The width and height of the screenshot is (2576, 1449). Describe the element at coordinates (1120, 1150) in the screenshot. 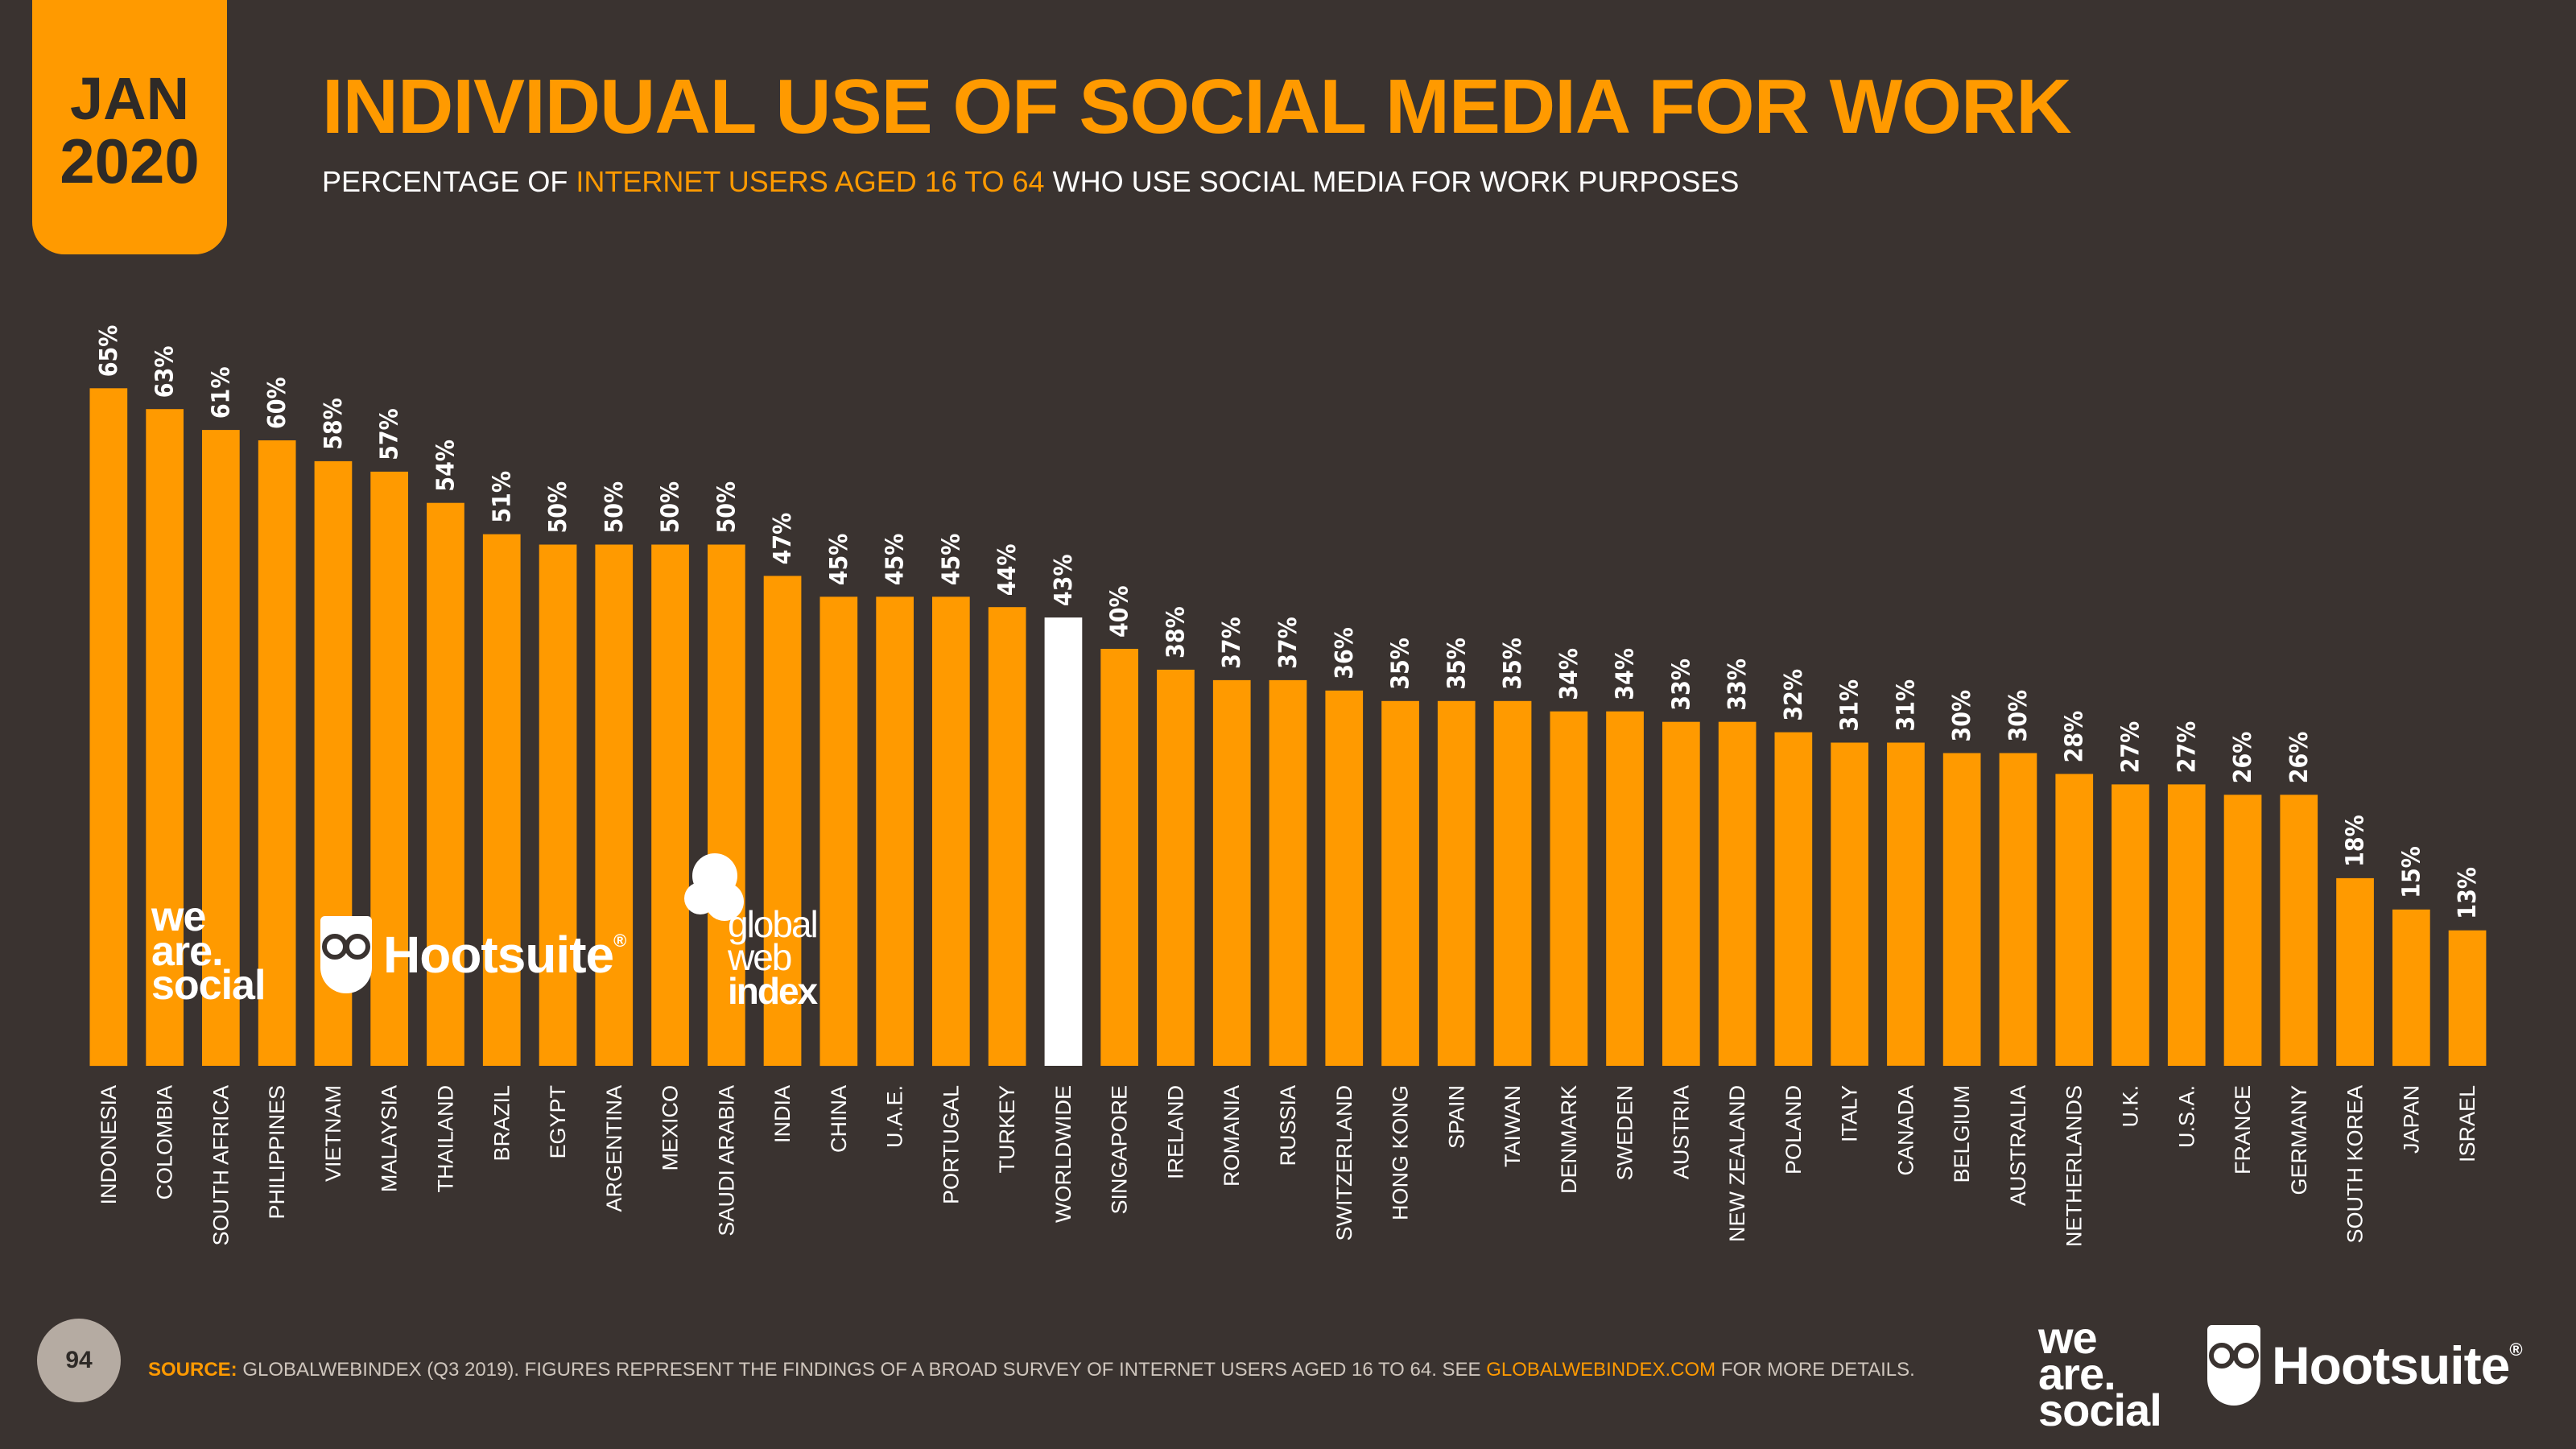

I see `category-label: SINGAPORE` at that location.